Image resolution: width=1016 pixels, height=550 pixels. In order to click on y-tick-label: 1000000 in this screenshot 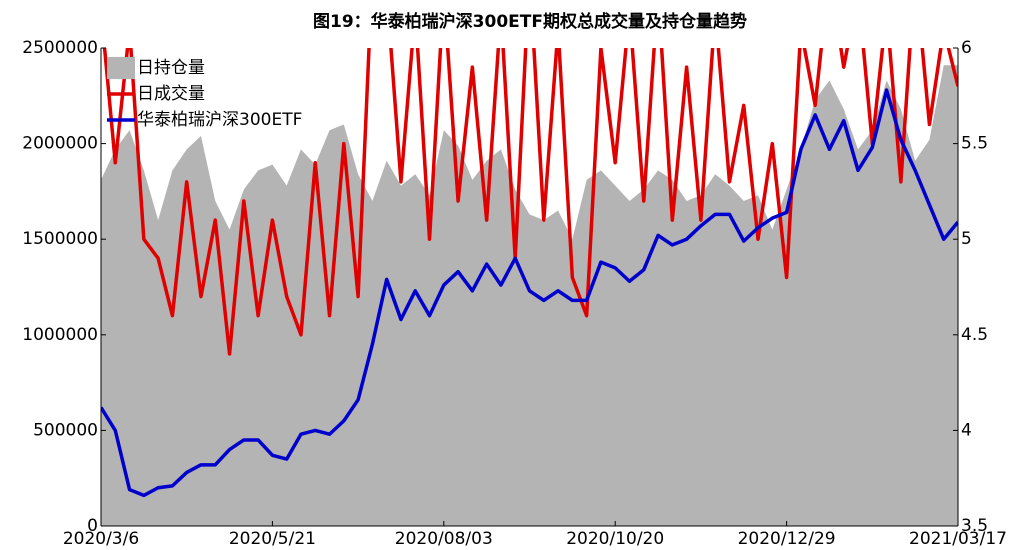, I will do `click(60, 335)`.